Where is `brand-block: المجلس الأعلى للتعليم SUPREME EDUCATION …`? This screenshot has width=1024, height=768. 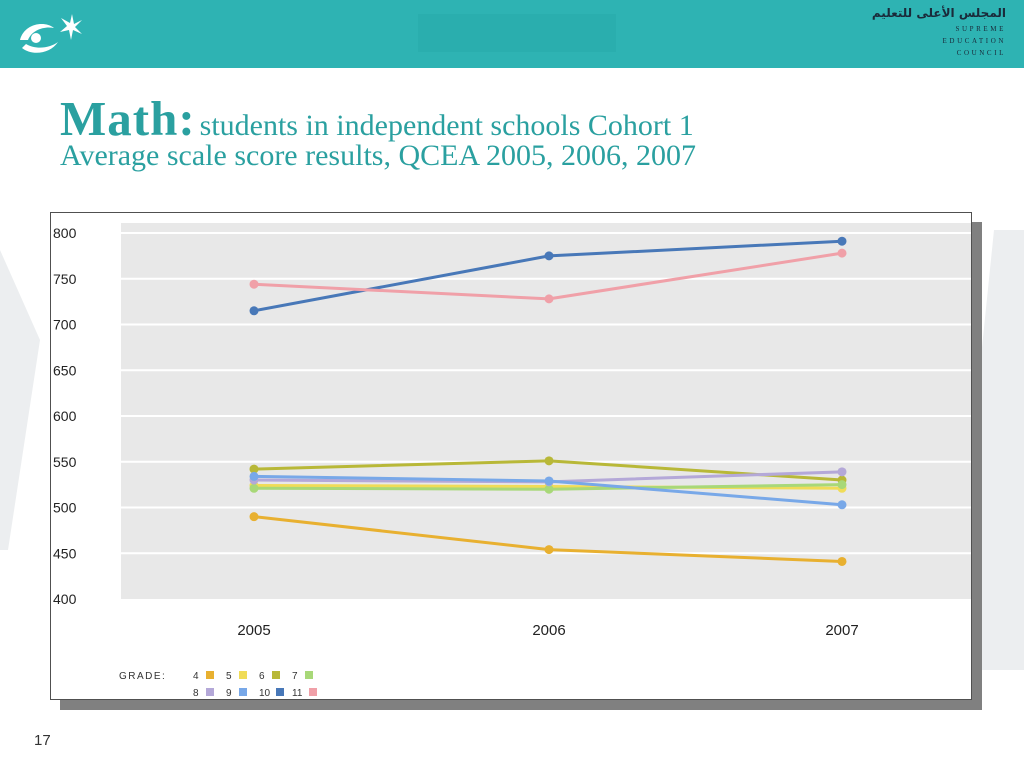 brand-block: المجلس الأعلى للتعليم SUPREME EDUCATION … is located at coordinates (939, 32).